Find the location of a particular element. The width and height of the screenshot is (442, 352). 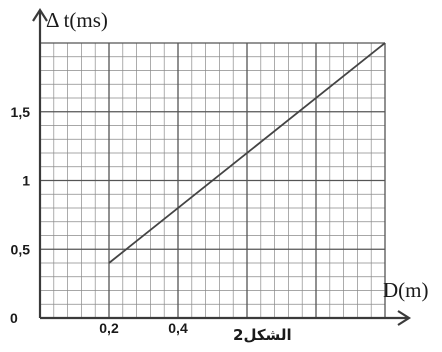

y-tick-label: 1 is located at coordinates (26, 181).